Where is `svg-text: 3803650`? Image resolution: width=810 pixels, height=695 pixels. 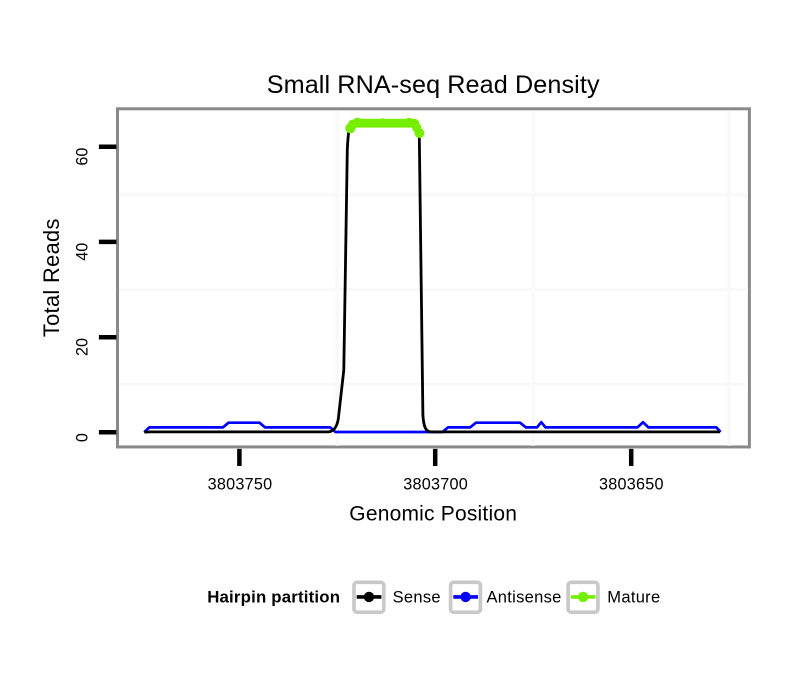 svg-text: 3803650 is located at coordinates (631, 484).